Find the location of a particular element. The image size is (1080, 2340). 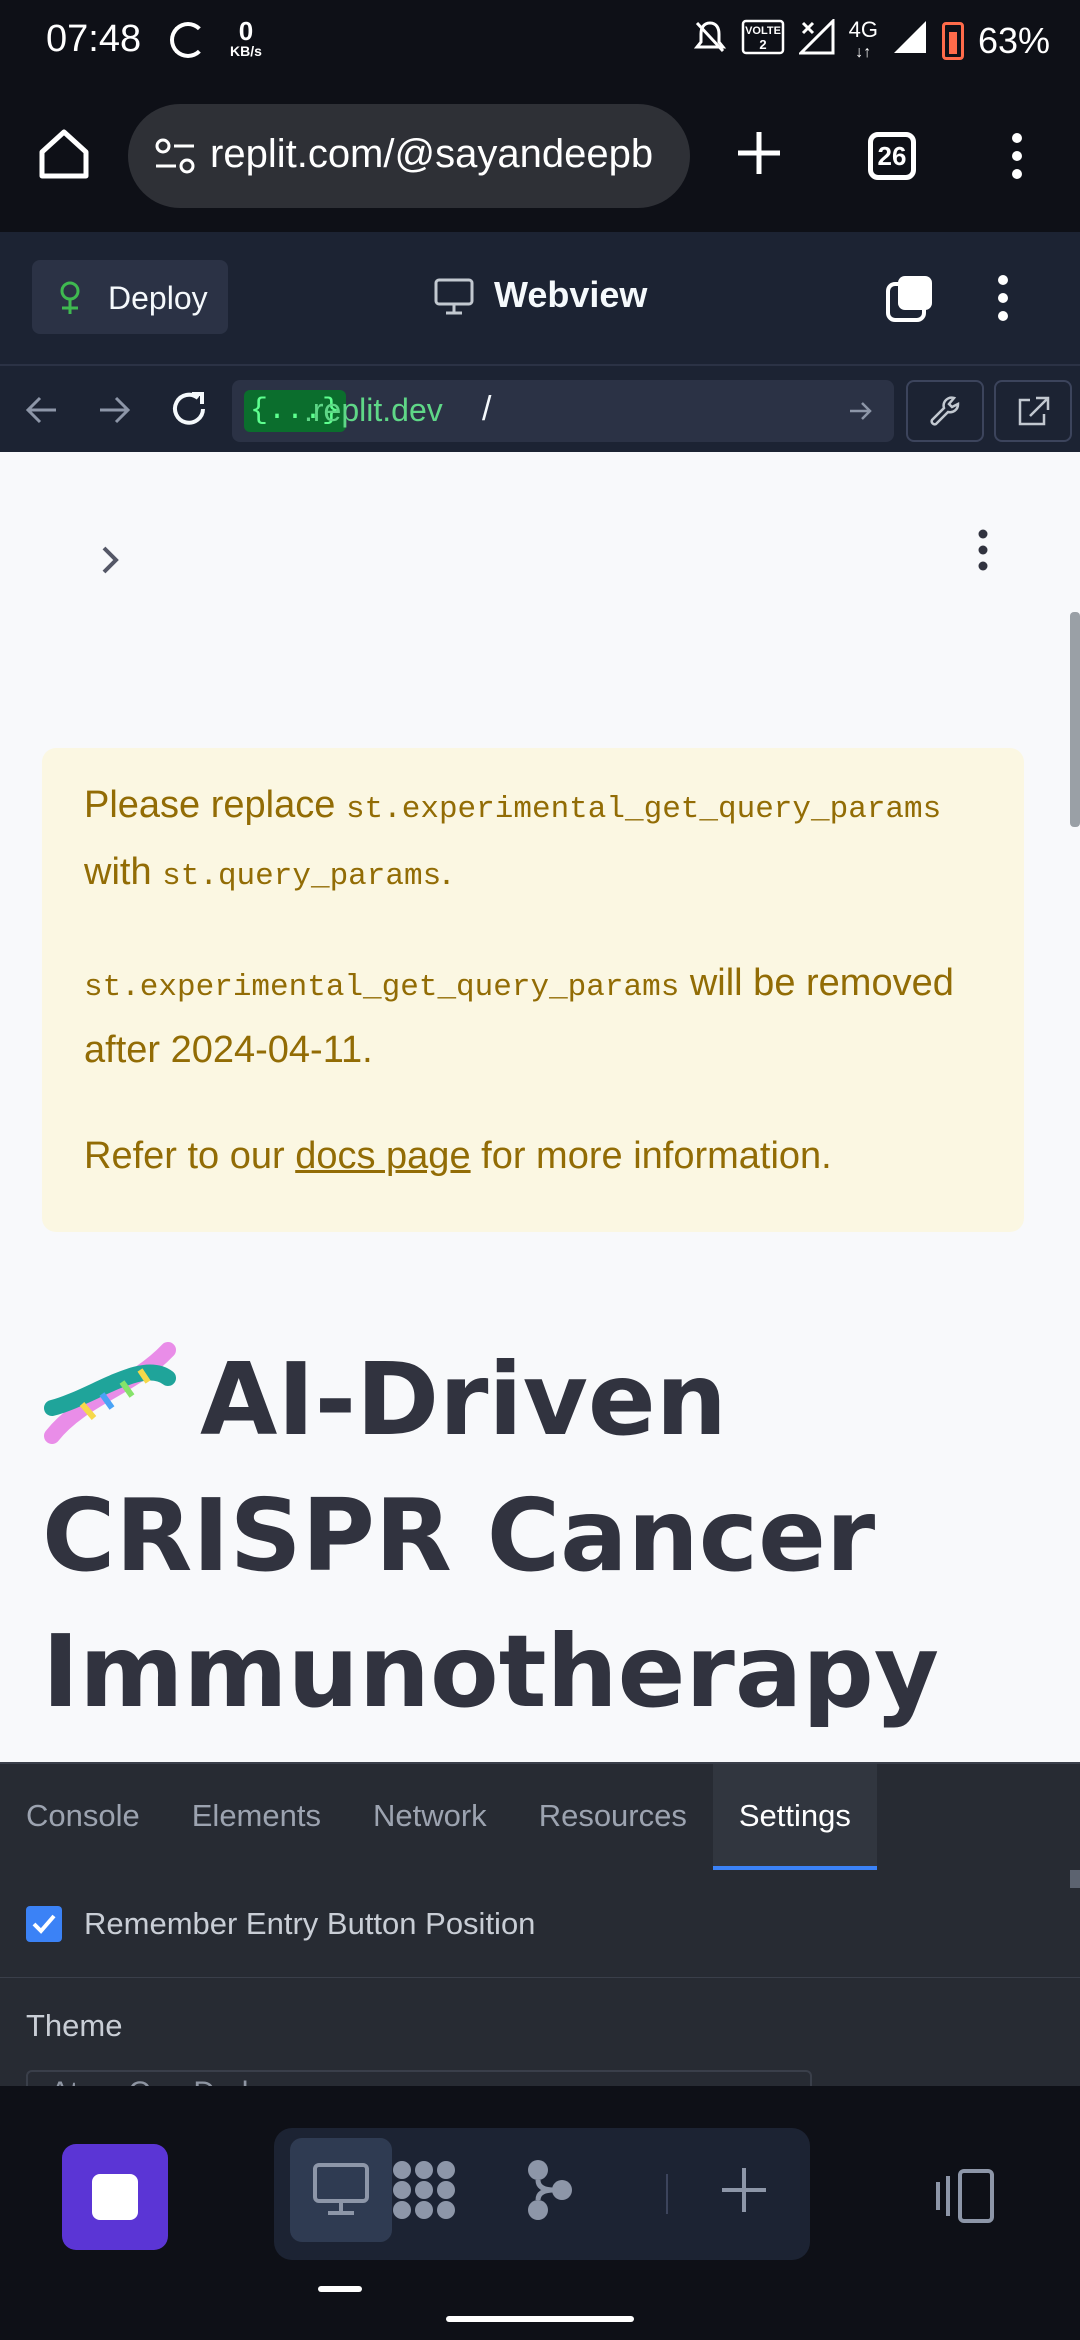

network-speed: 0 KB/s is located at coordinates (246, 38).